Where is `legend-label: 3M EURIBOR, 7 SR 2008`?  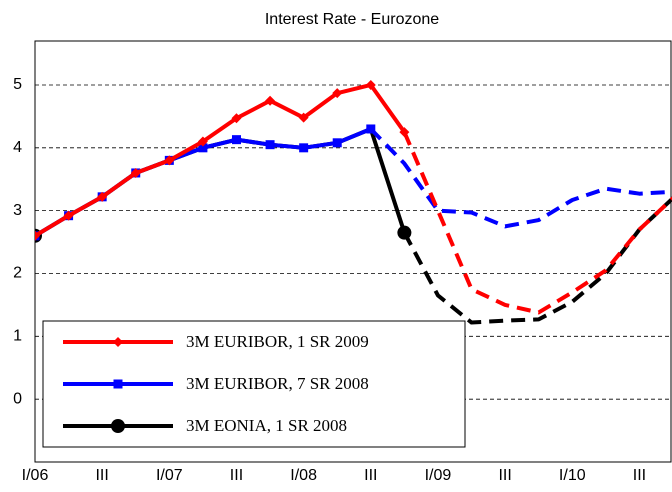 legend-label: 3M EURIBOR, 7 SR 2008 is located at coordinates (277, 383).